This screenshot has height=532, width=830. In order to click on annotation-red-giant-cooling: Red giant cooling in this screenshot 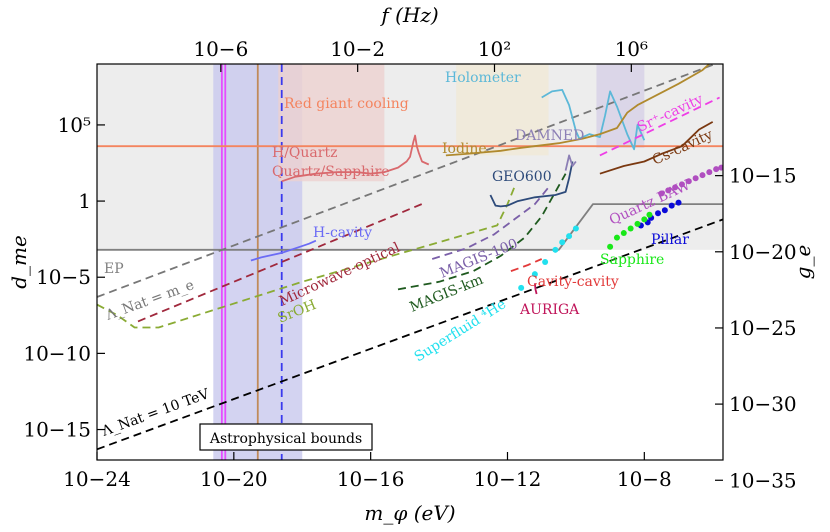, I will do `click(346, 104)`.